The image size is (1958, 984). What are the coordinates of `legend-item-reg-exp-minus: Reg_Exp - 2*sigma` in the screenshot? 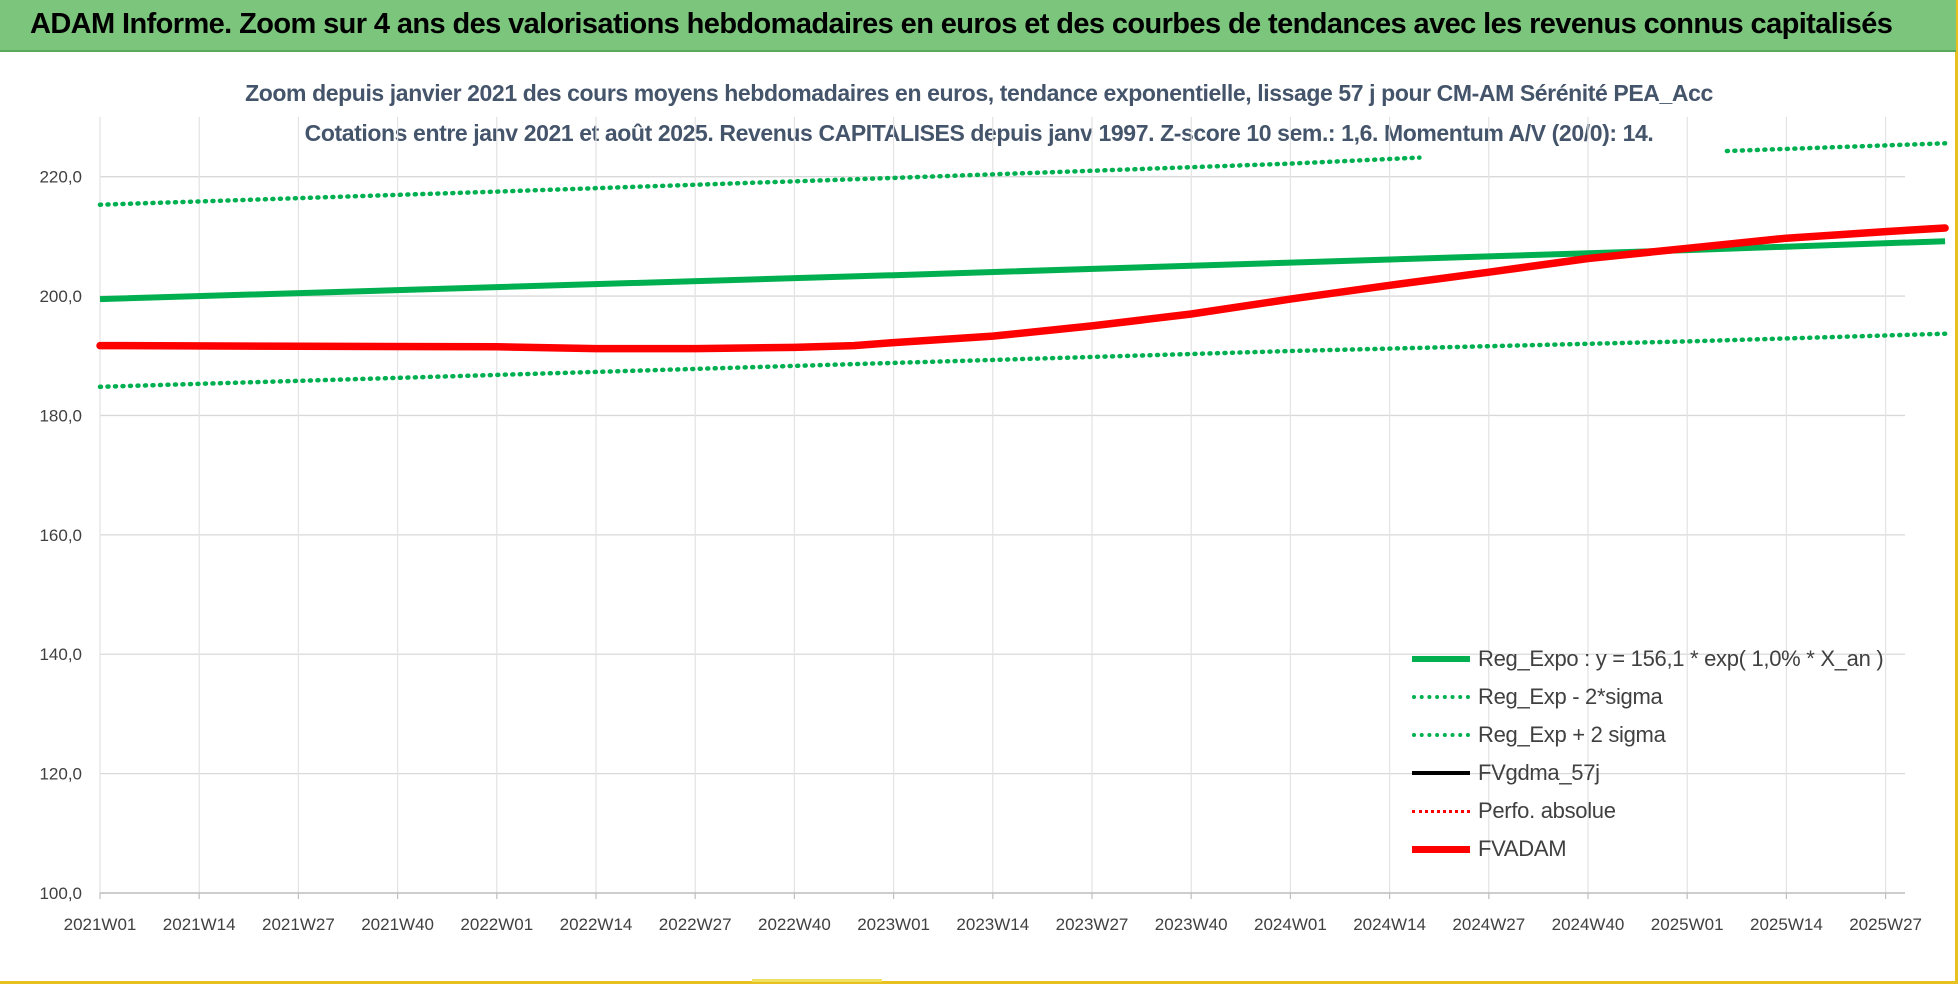 It's located at (1647, 697).